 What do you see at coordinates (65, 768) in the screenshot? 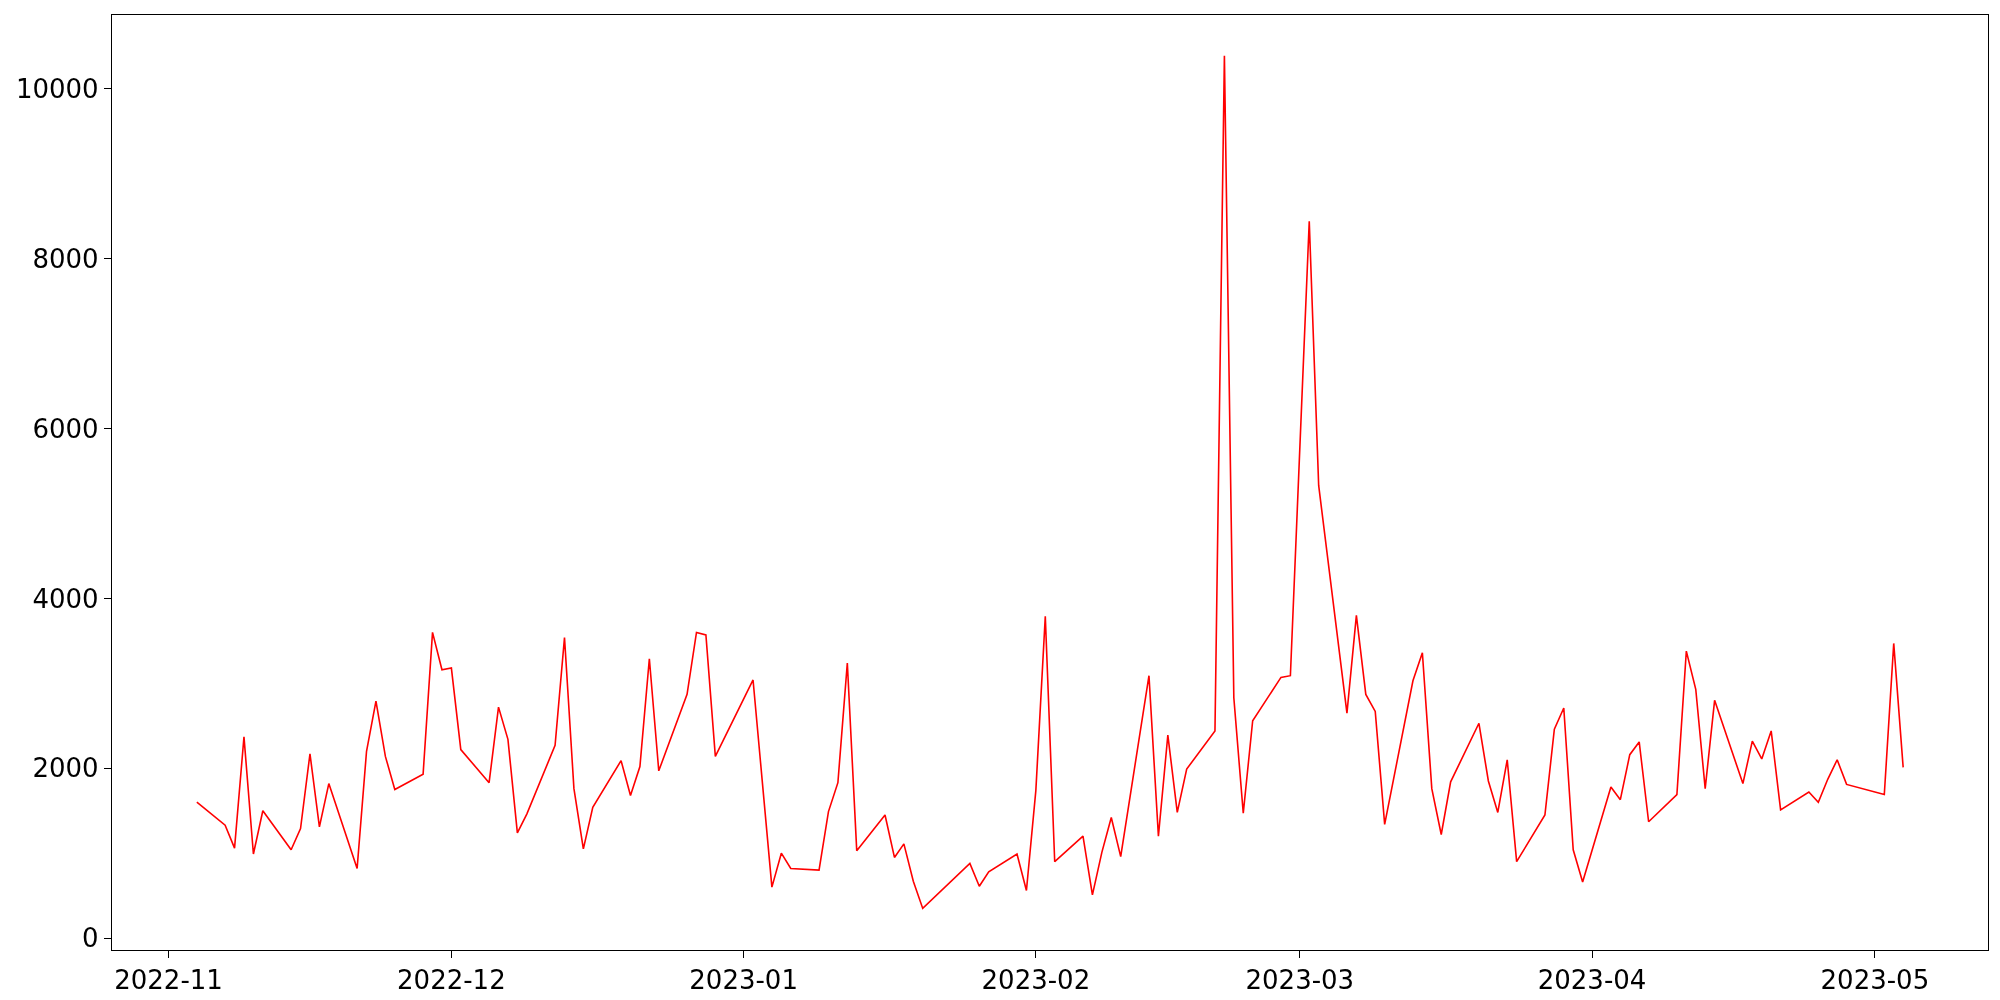
I see `y-tick-label: 2000` at bounding box center [65, 768].